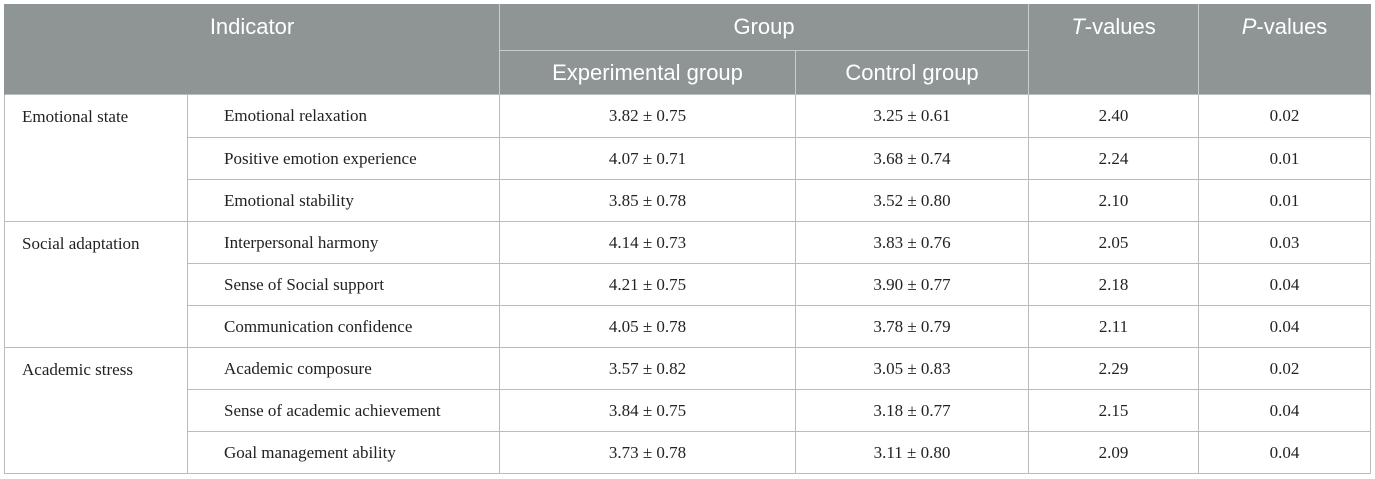 This screenshot has width=1375, height=479. I want to click on control-cell: 3.90 ± 0.77, so click(912, 284).